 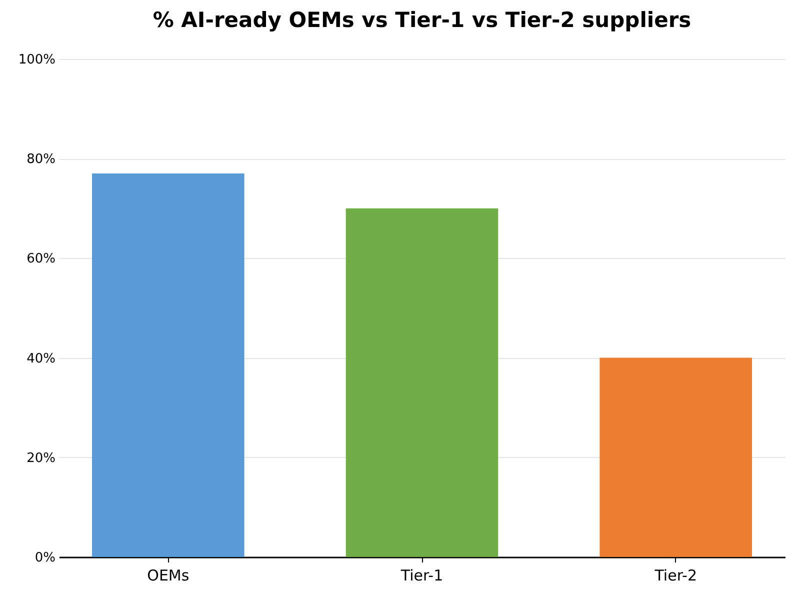 I want to click on y-tick-label: 100%, so click(x=37, y=60).